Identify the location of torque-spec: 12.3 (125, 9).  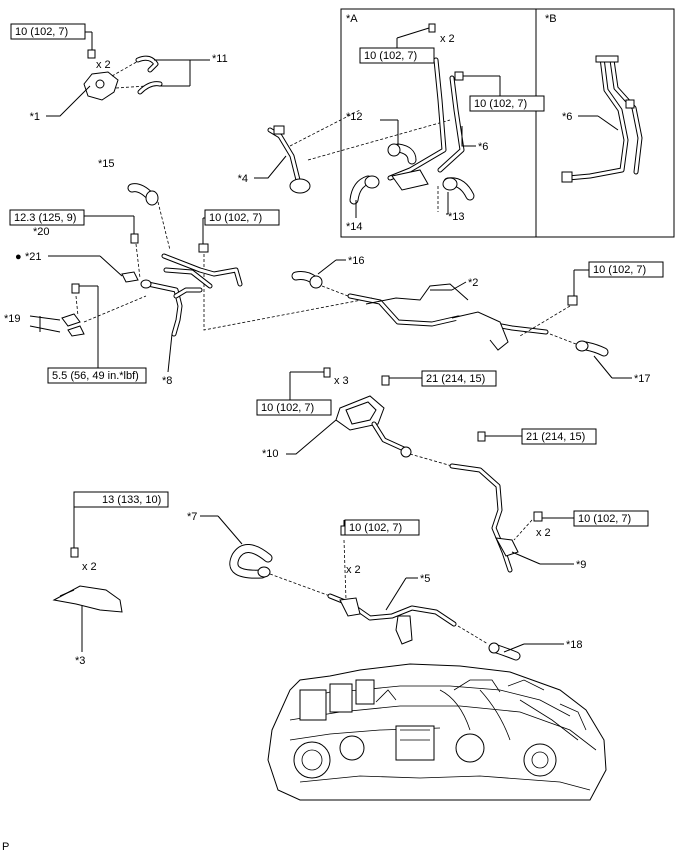
(45, 218).